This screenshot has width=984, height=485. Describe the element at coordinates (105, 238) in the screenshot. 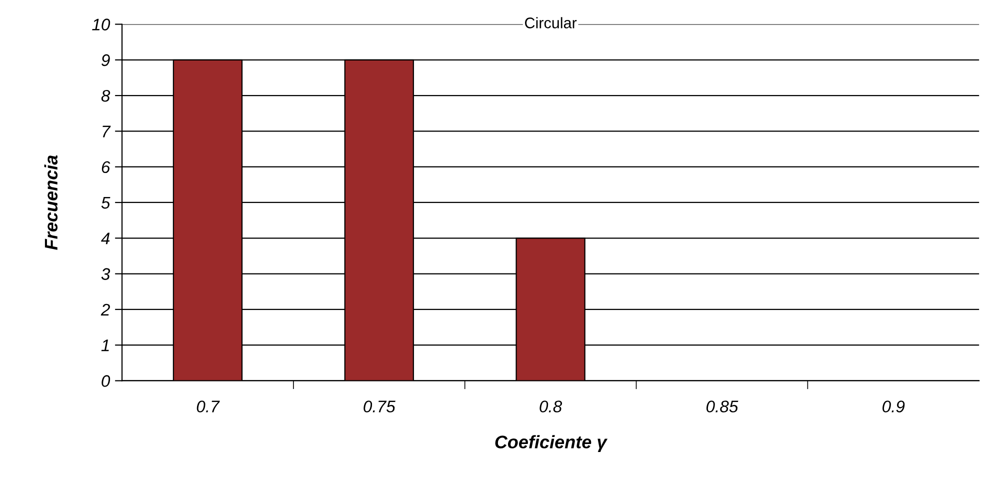

I see `y-tick-label: 4` at that location.